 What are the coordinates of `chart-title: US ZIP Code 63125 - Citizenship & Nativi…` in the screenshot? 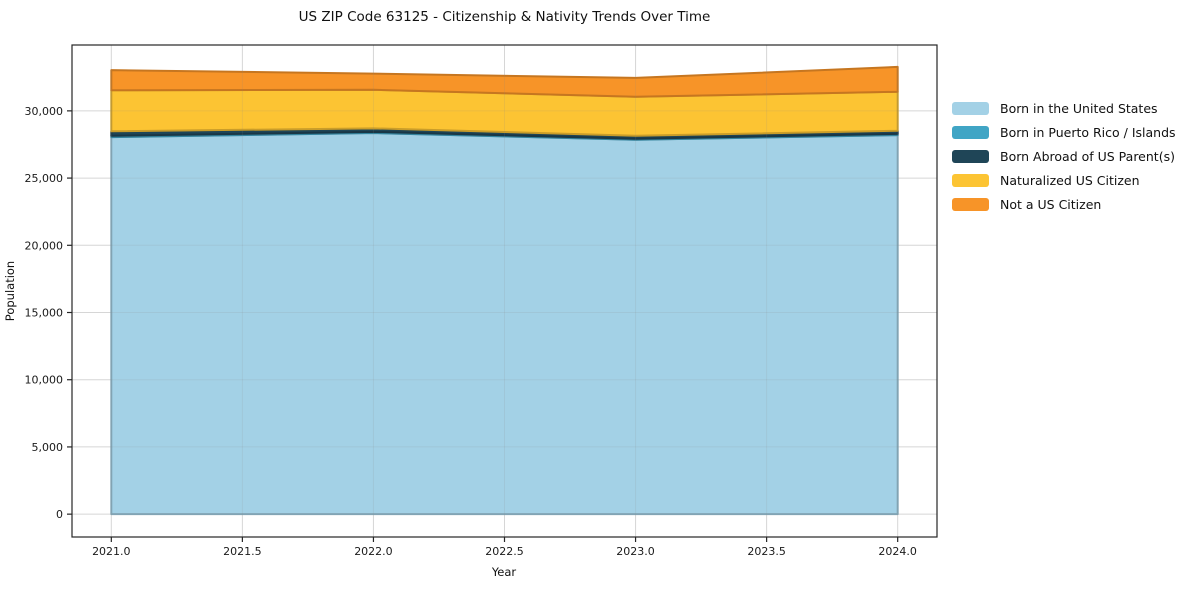 It's located at (504, 17).